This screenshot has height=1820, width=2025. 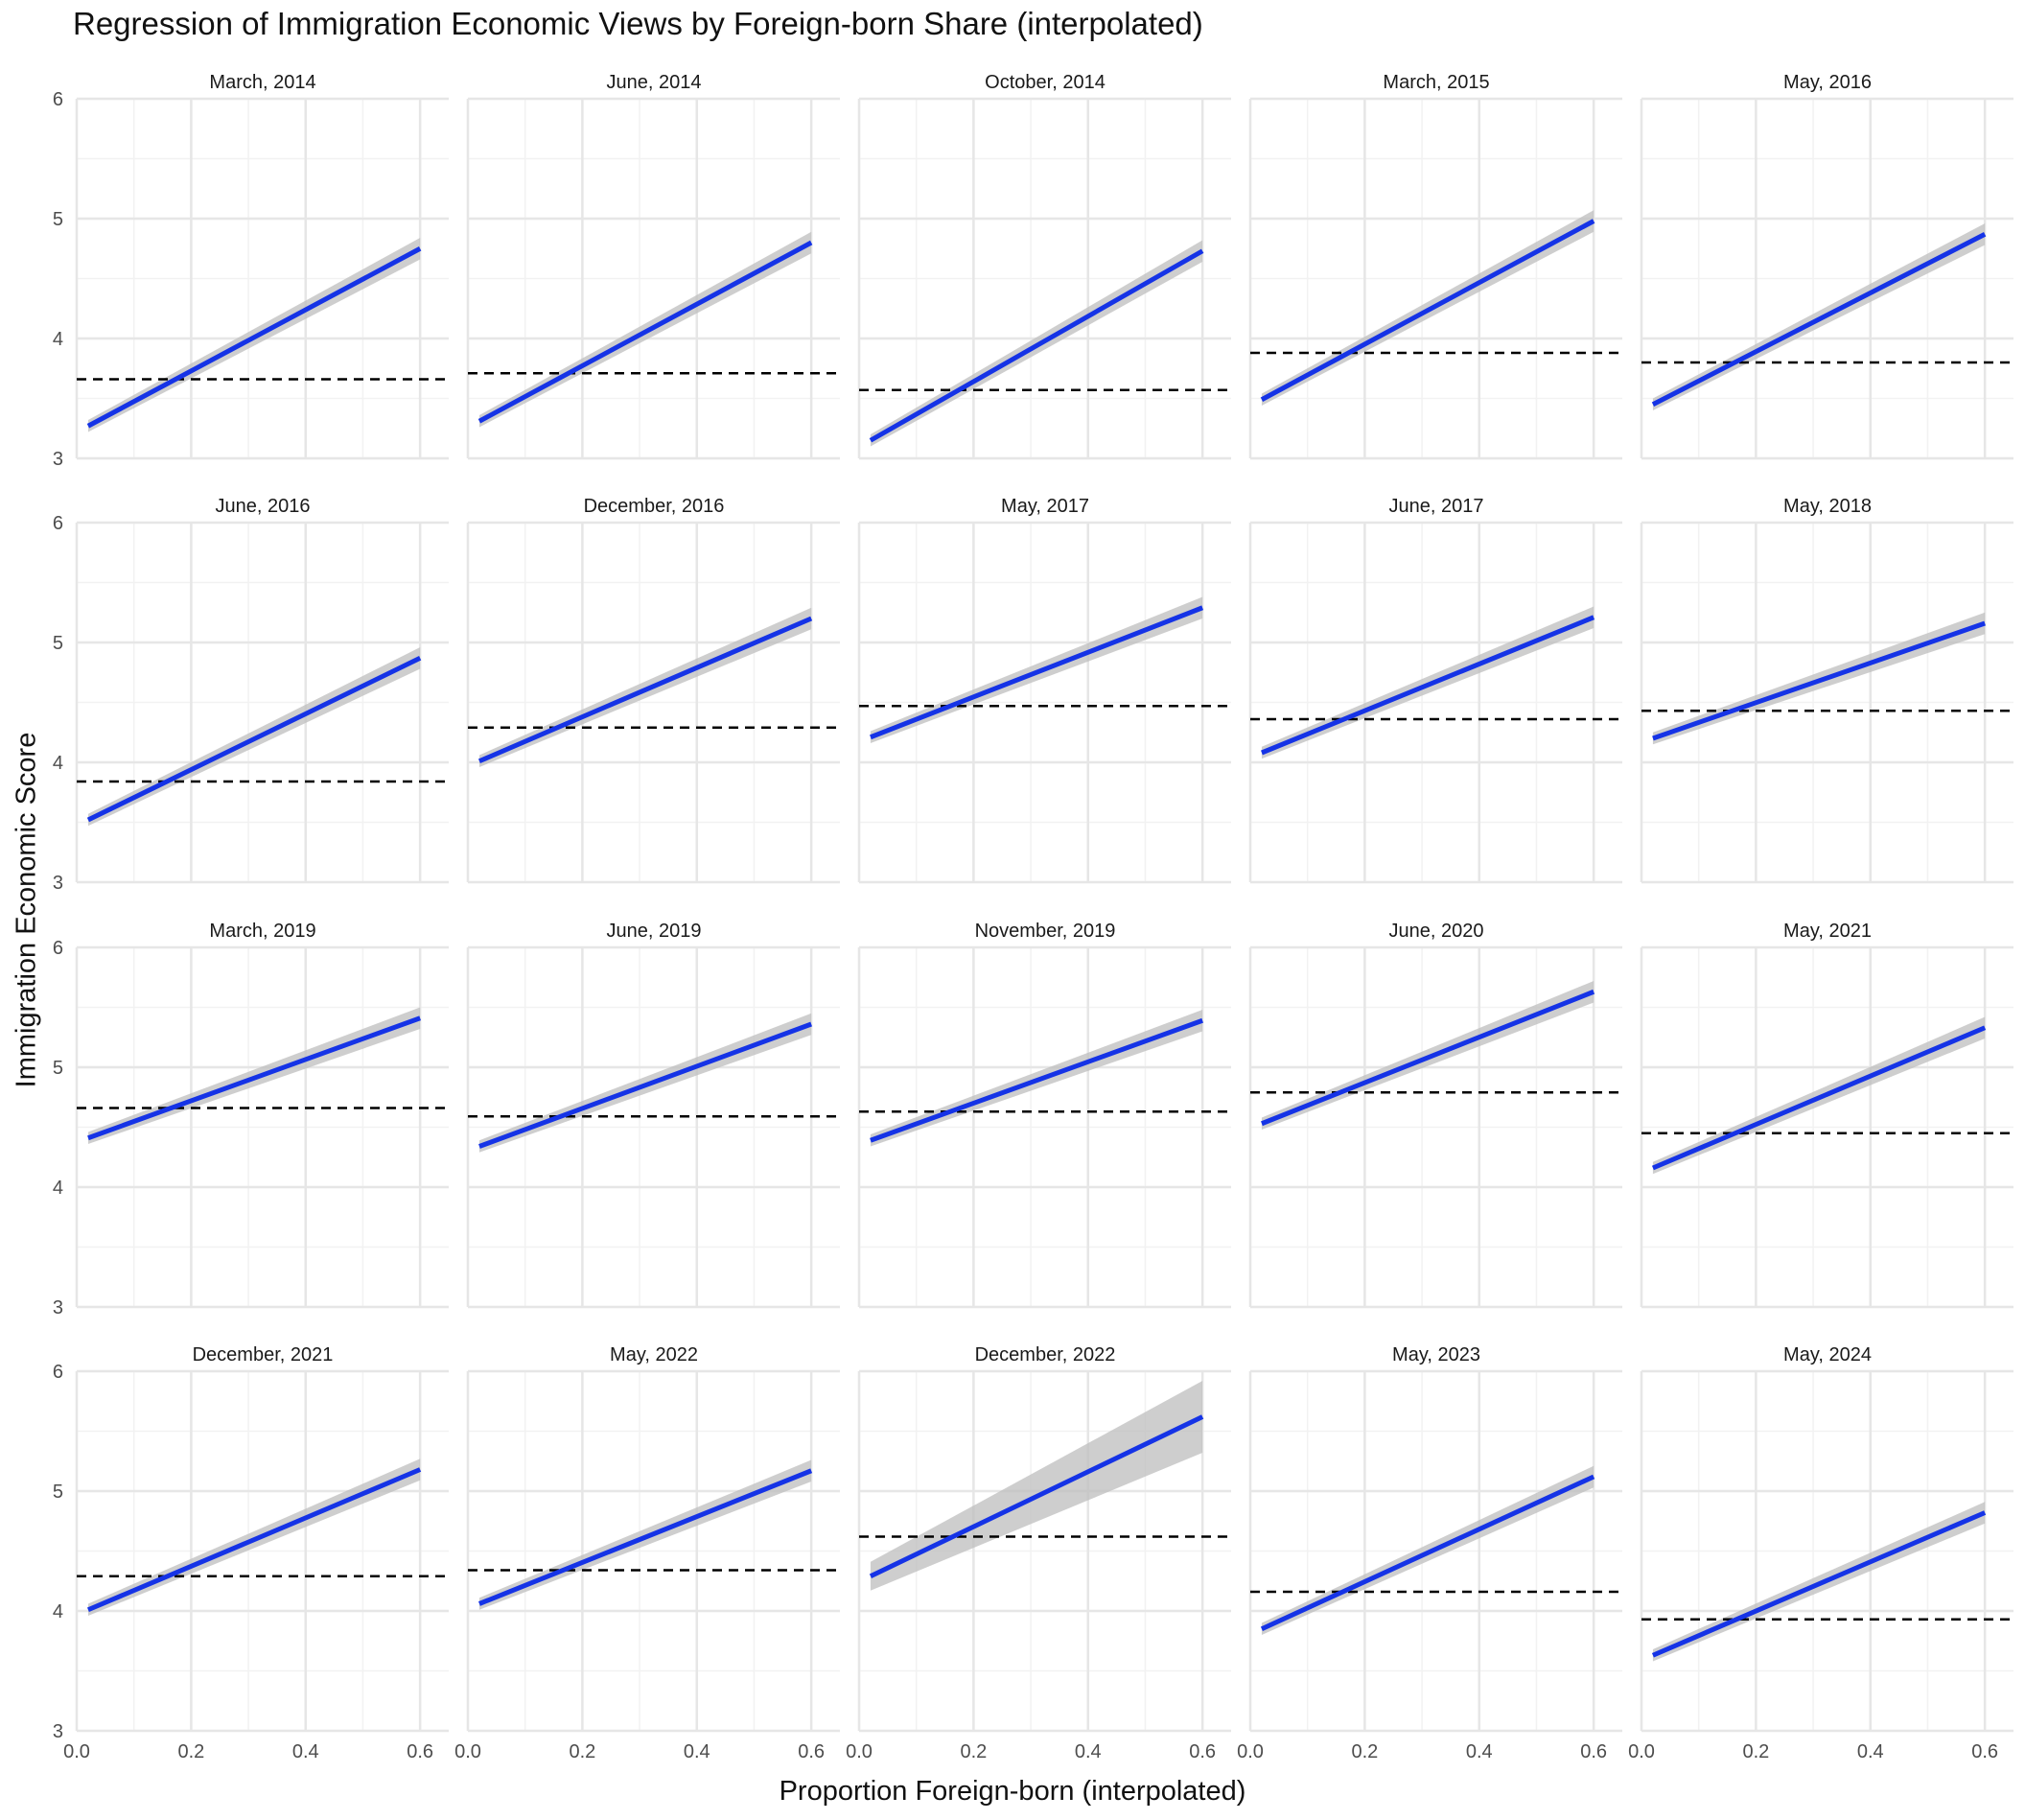 I want to click on facet-label: June, 2014, so click(x=654, y=82).